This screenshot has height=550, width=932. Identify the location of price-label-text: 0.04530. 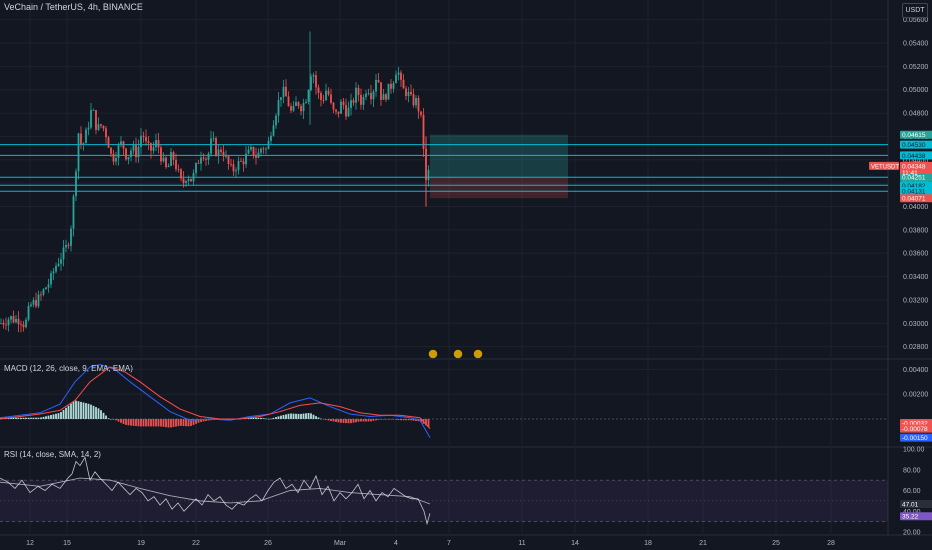
(914, 145).